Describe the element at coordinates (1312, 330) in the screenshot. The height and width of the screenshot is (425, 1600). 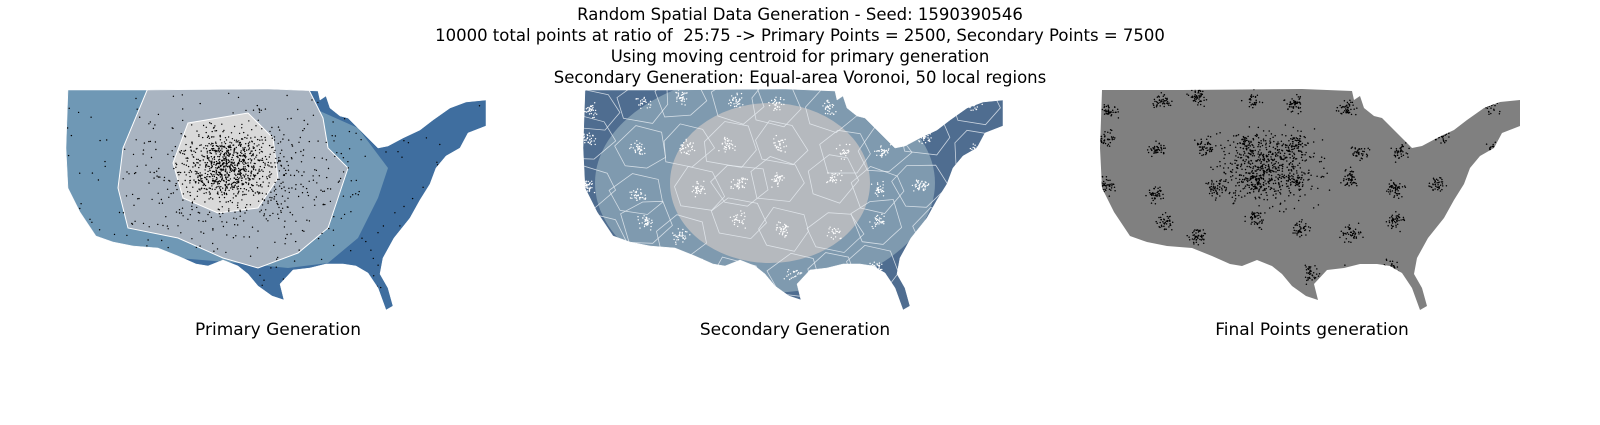
I see `final-caption: Final Points generation` at that location.